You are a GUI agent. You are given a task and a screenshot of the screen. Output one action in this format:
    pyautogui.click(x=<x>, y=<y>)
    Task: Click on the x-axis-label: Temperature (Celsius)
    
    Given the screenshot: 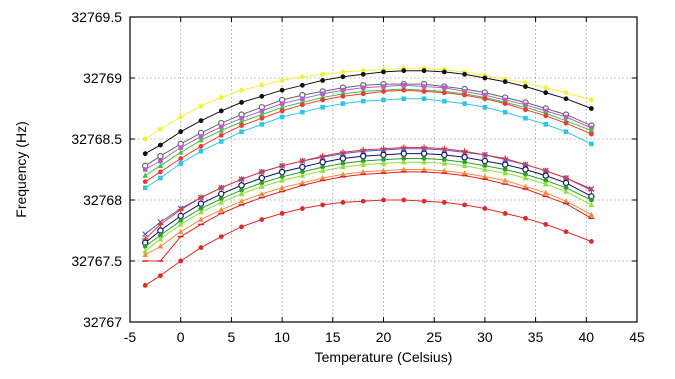 What is the action you would take?
    pyautogui.click(x=384, y=357)
    